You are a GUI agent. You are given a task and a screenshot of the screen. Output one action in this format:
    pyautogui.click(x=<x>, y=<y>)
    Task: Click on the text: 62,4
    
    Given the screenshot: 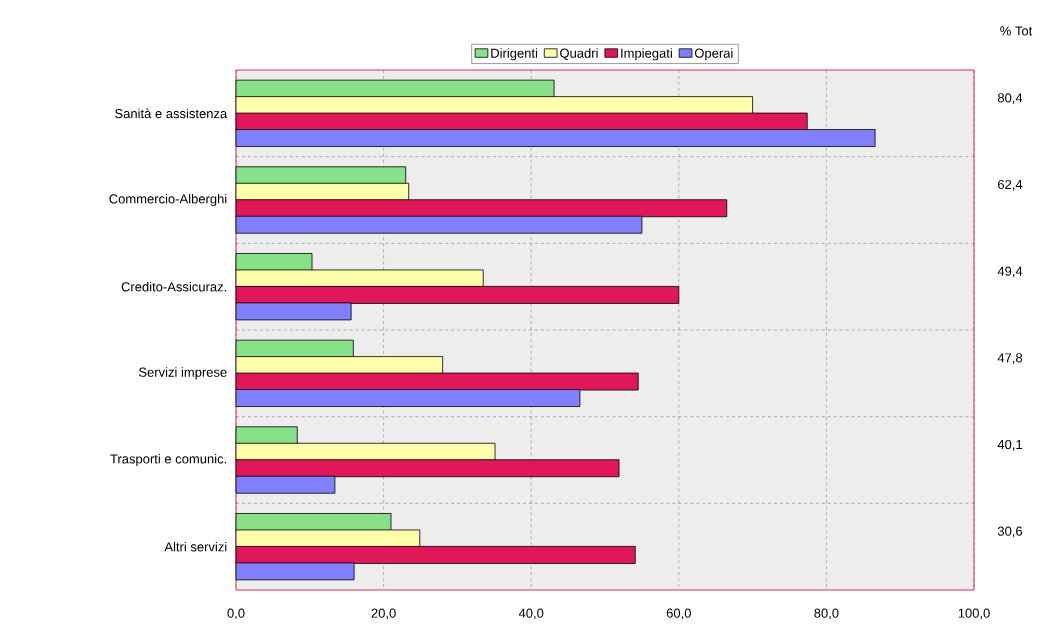 What is the action you would take?
    pyautogui.click(x=1010, y=185)
    